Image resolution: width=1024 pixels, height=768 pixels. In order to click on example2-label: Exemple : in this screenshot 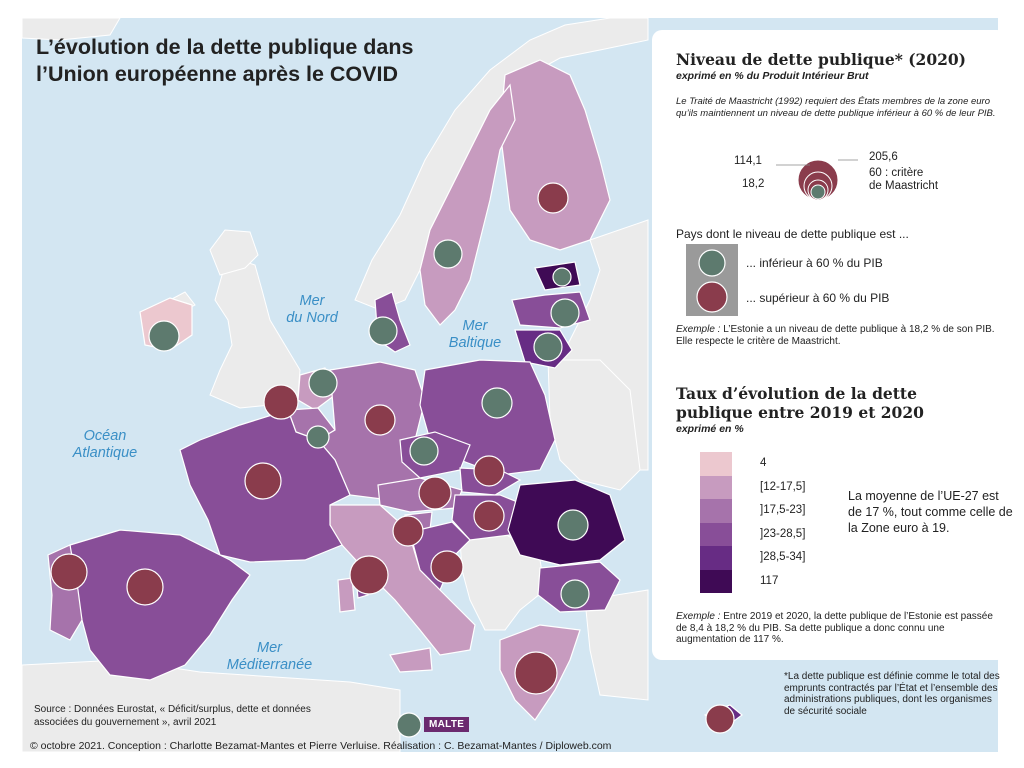, I will do `click(698, 616)`.